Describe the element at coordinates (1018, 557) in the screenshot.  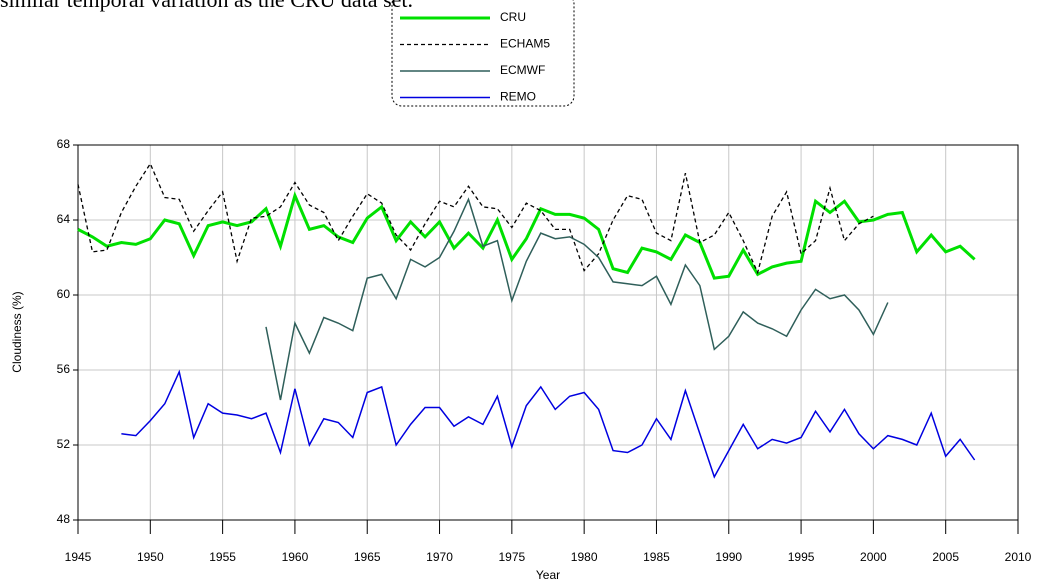
I see `x-tick-label: 2010` at that location.